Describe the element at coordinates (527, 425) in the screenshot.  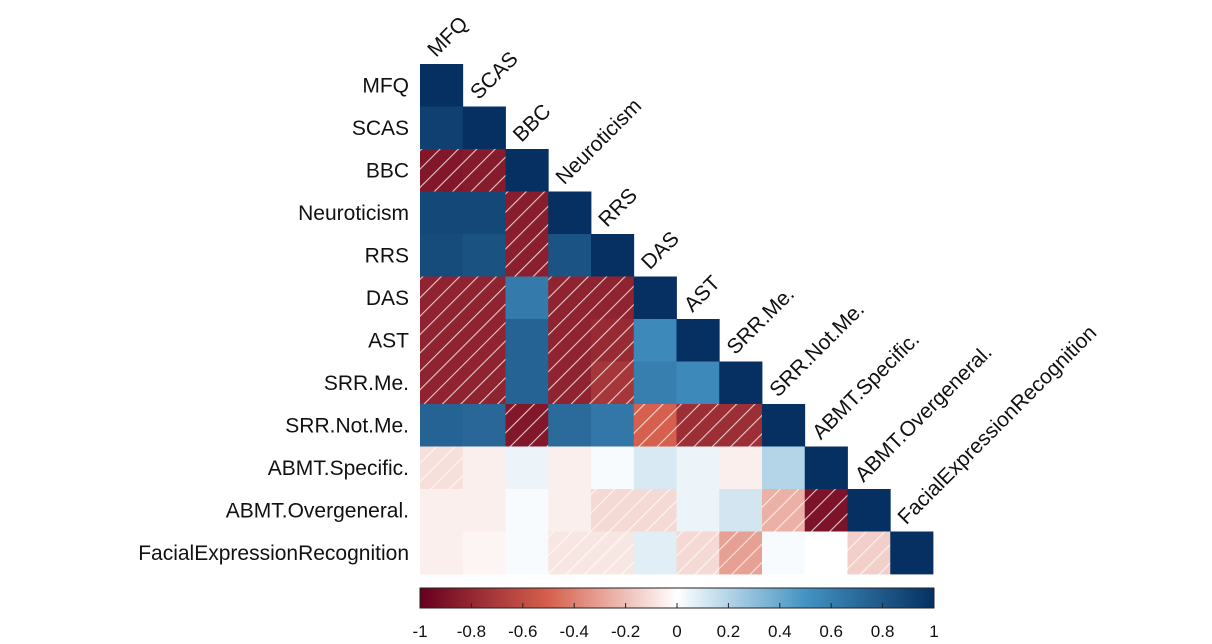
I see `hatch-SRR.Not.Me.-BBC` at that location.